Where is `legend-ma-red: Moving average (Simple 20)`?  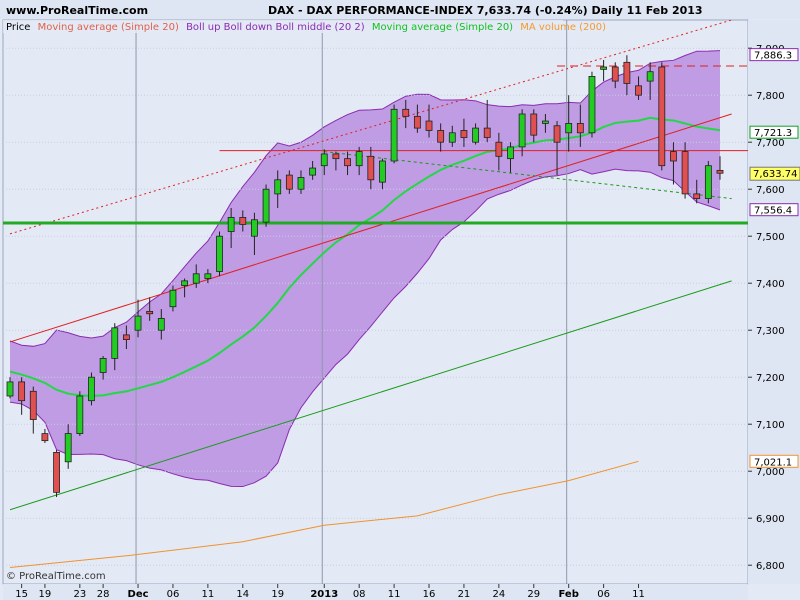
legend-ma-red: Moving average (Simple 20) is located at coordinates (108, 27).